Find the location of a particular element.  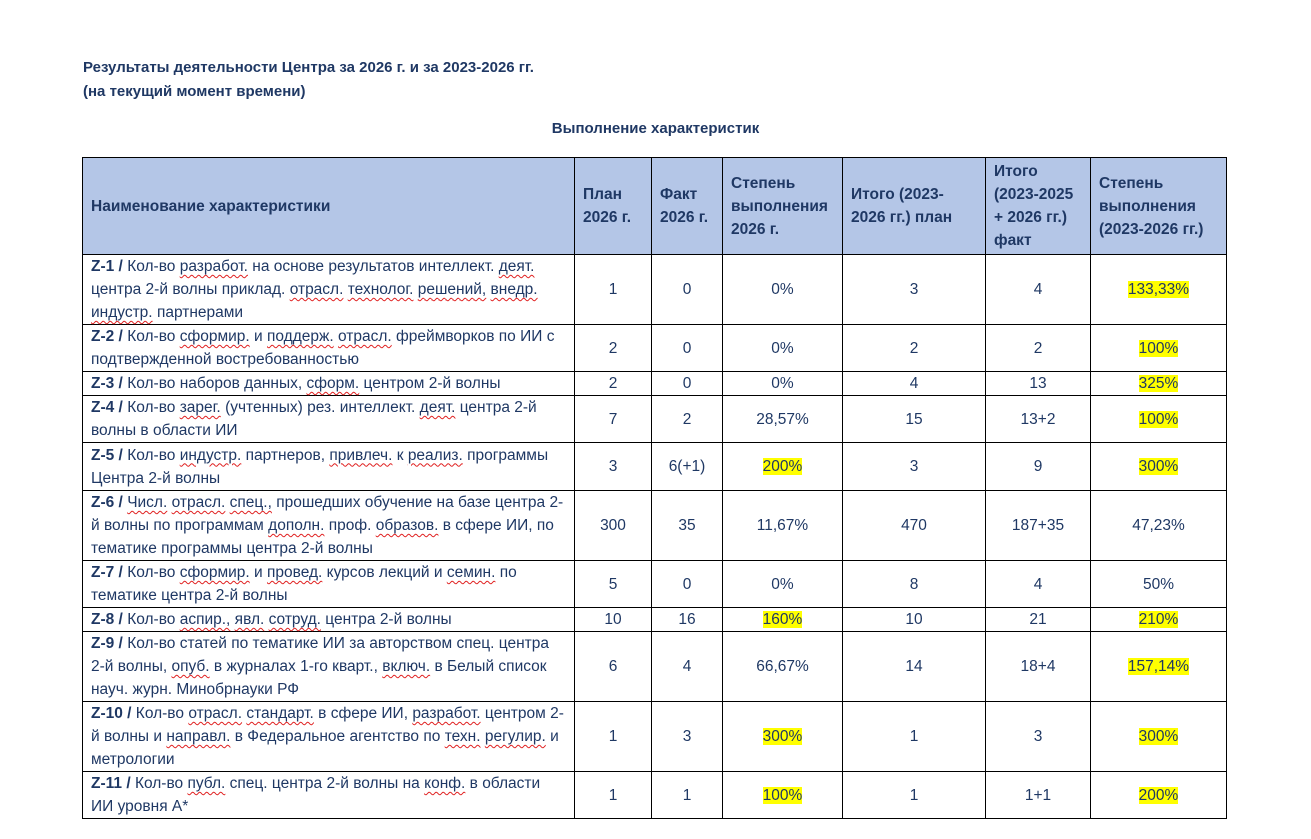

total-plan-cell: 10 is located at coordinates (914, 619).